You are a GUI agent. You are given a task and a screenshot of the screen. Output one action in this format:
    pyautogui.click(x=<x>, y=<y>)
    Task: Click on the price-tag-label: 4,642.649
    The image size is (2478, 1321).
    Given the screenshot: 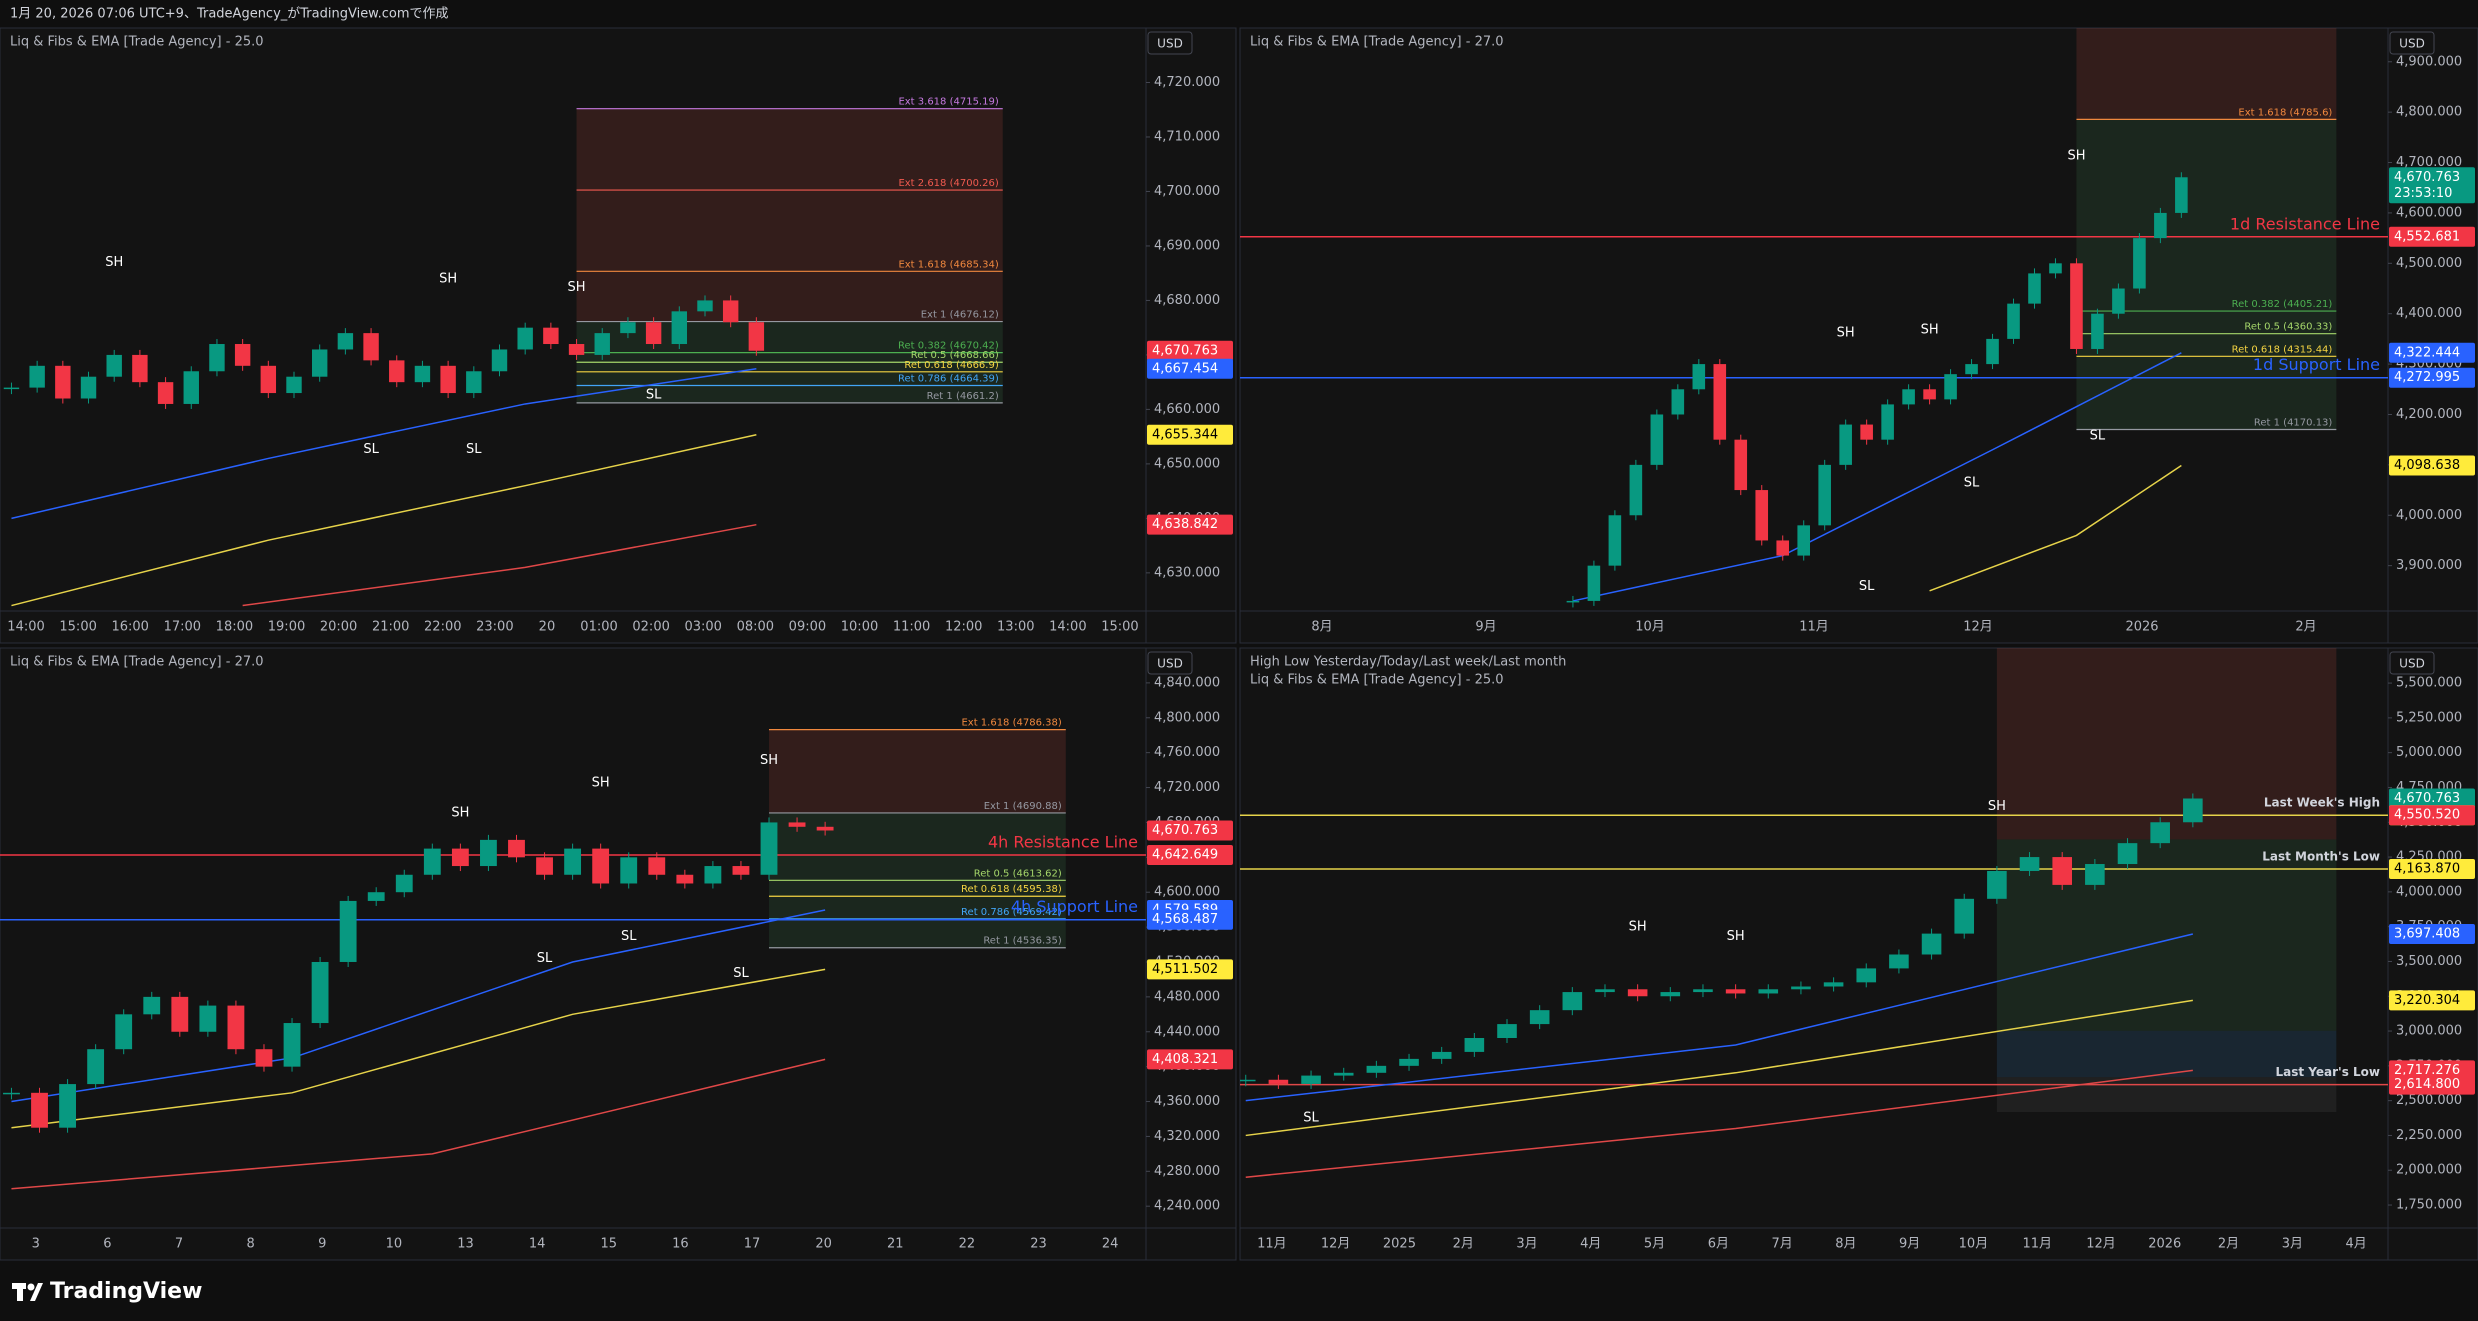 What is the action you would take?
    pyautogui.click(x=1185, y=855)
    